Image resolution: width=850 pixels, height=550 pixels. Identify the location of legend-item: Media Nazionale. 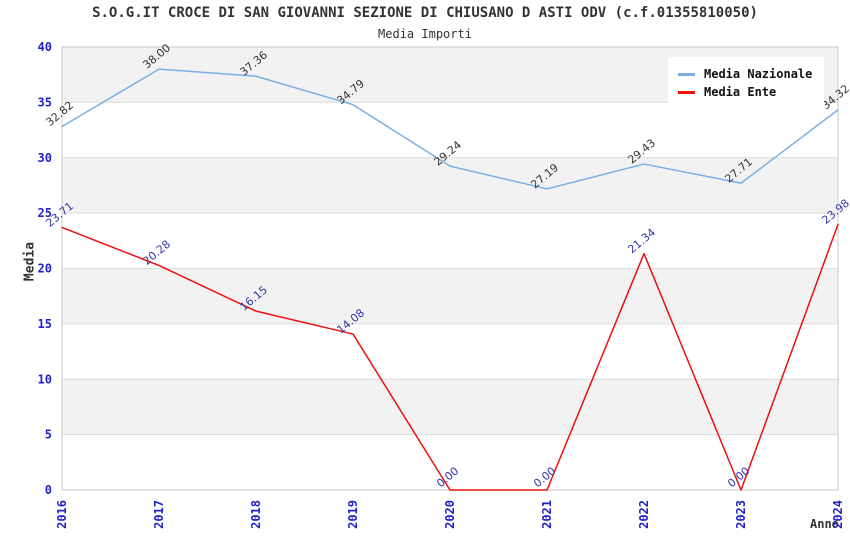
(745, 74).